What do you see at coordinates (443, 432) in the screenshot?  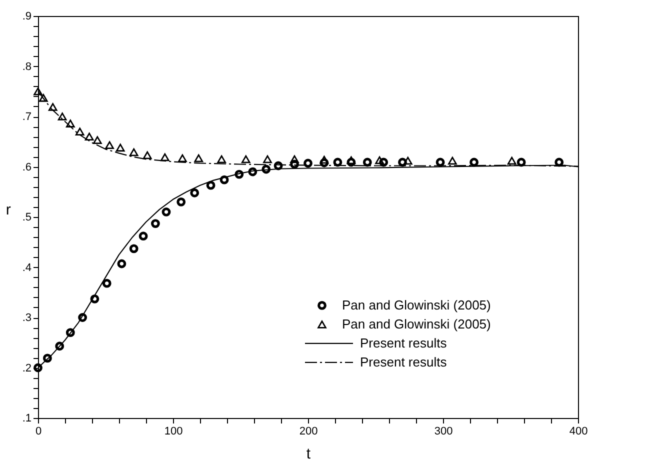 I see `x-tick-label: 300` at bounding box center [443, 432].